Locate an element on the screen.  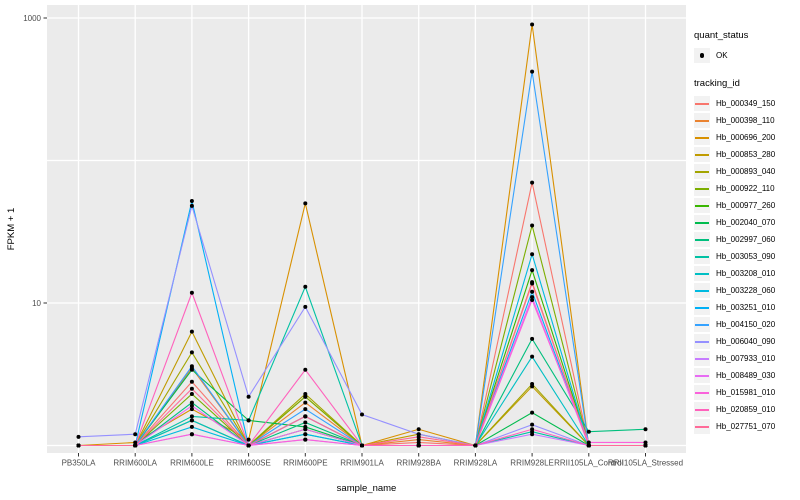
legend-item-Hb_004150_020: Hb_004150_020 is located at coordinates (746, 324).